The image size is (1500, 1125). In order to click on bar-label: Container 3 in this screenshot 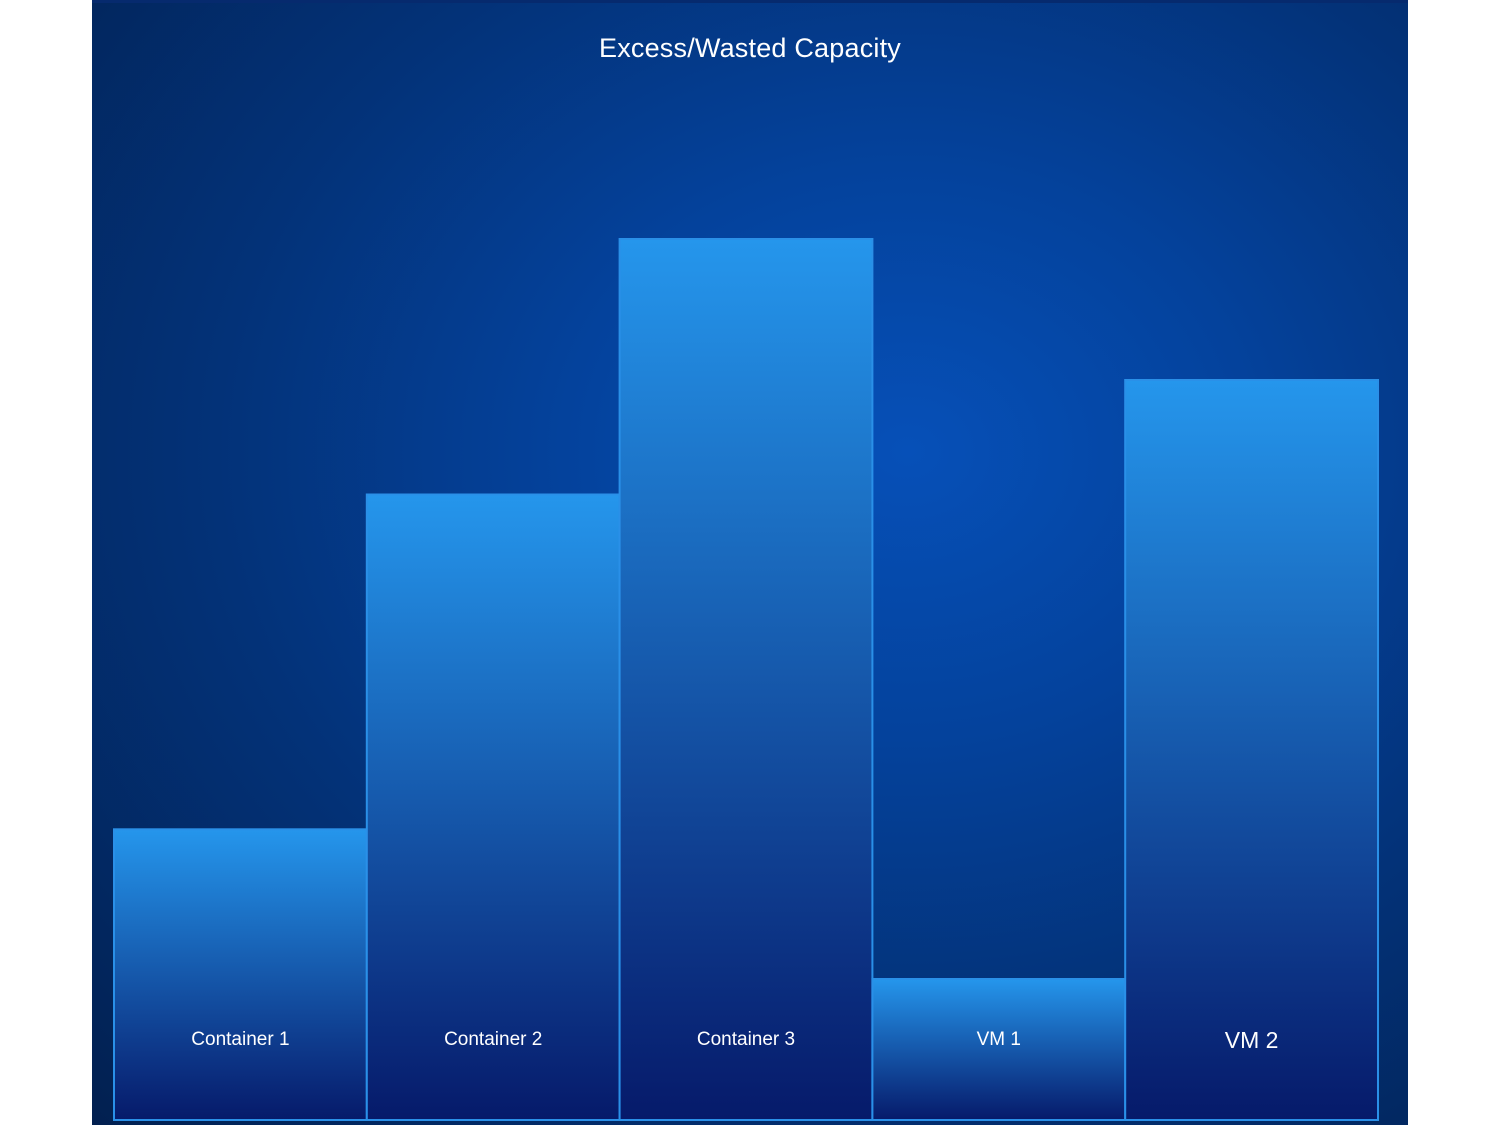, I will do `click(746, 1039)`.